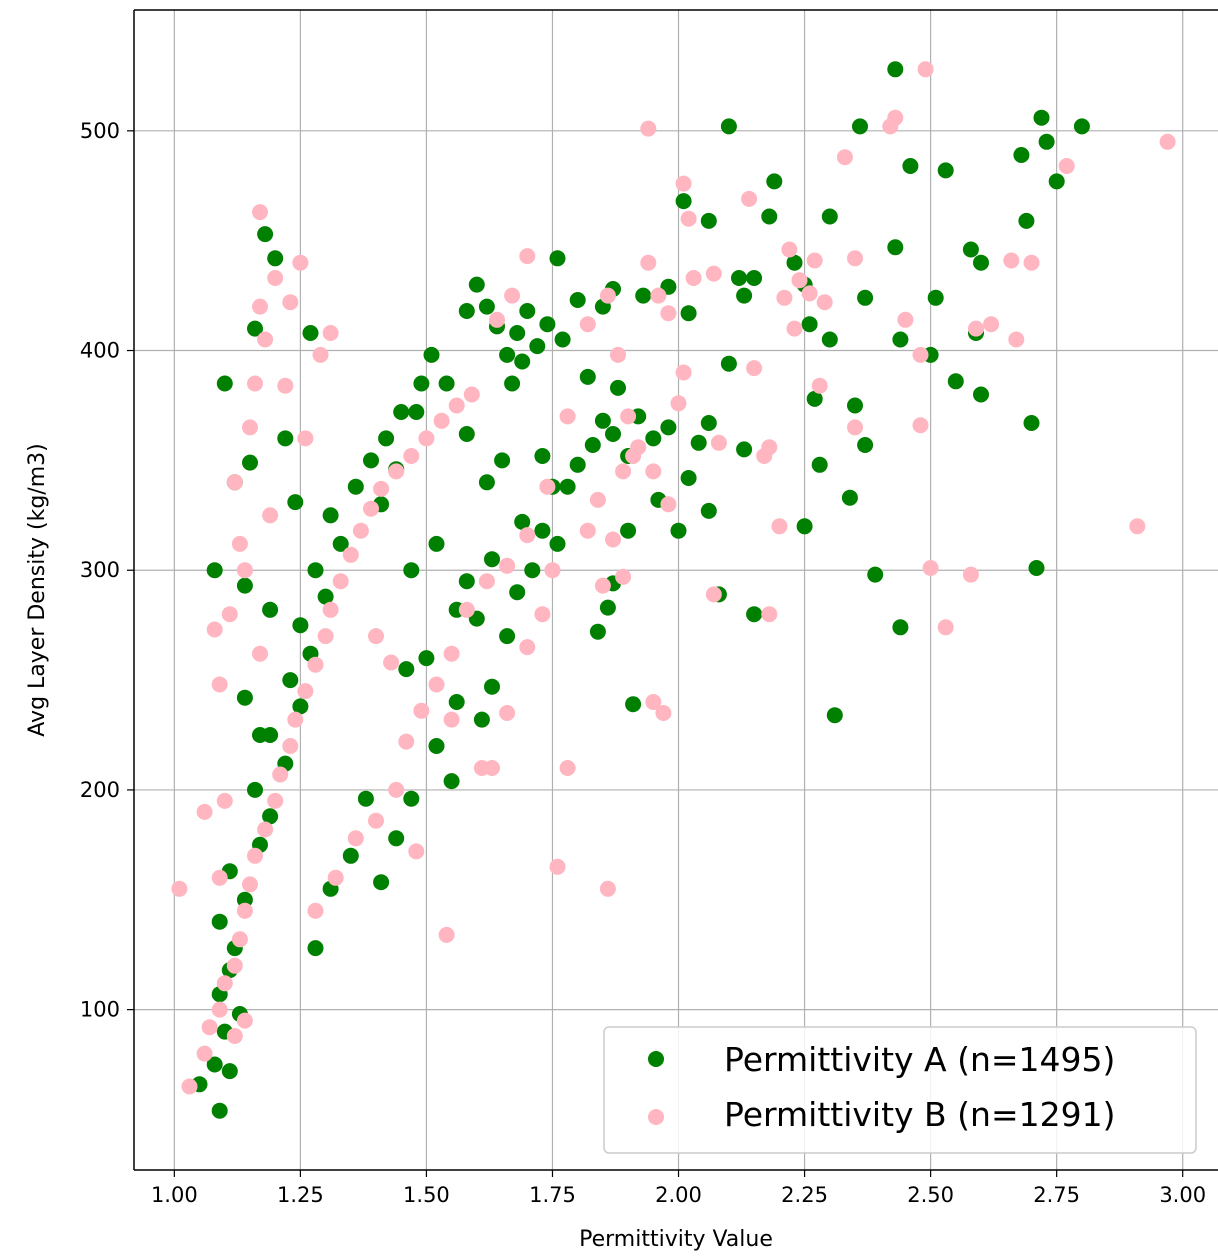 Image resolution: width=1218 pixels, height=1256 pixels. I want to click on y-tick-label: 300, so click(100, 570).